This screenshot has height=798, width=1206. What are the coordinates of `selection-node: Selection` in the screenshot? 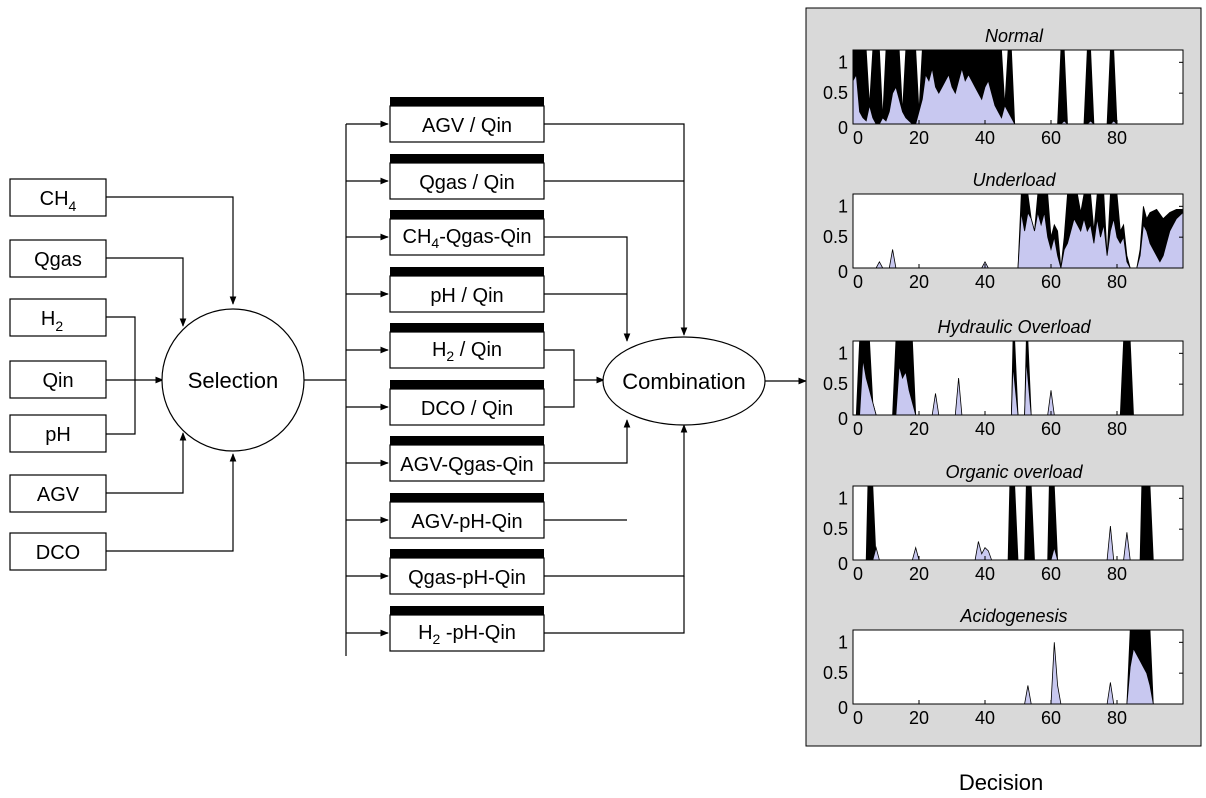 It's located at (233, 380).